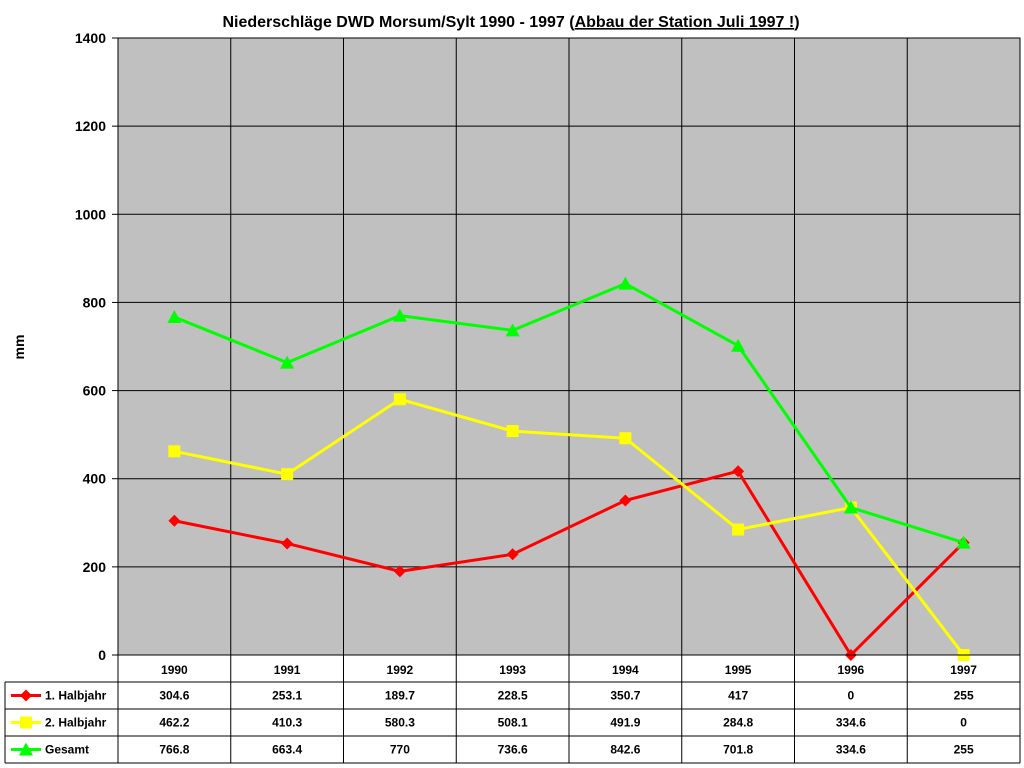 The width and height of the screenshot is (1024, 768). I want to click on table-cell: 462.2, so click(174, 723).